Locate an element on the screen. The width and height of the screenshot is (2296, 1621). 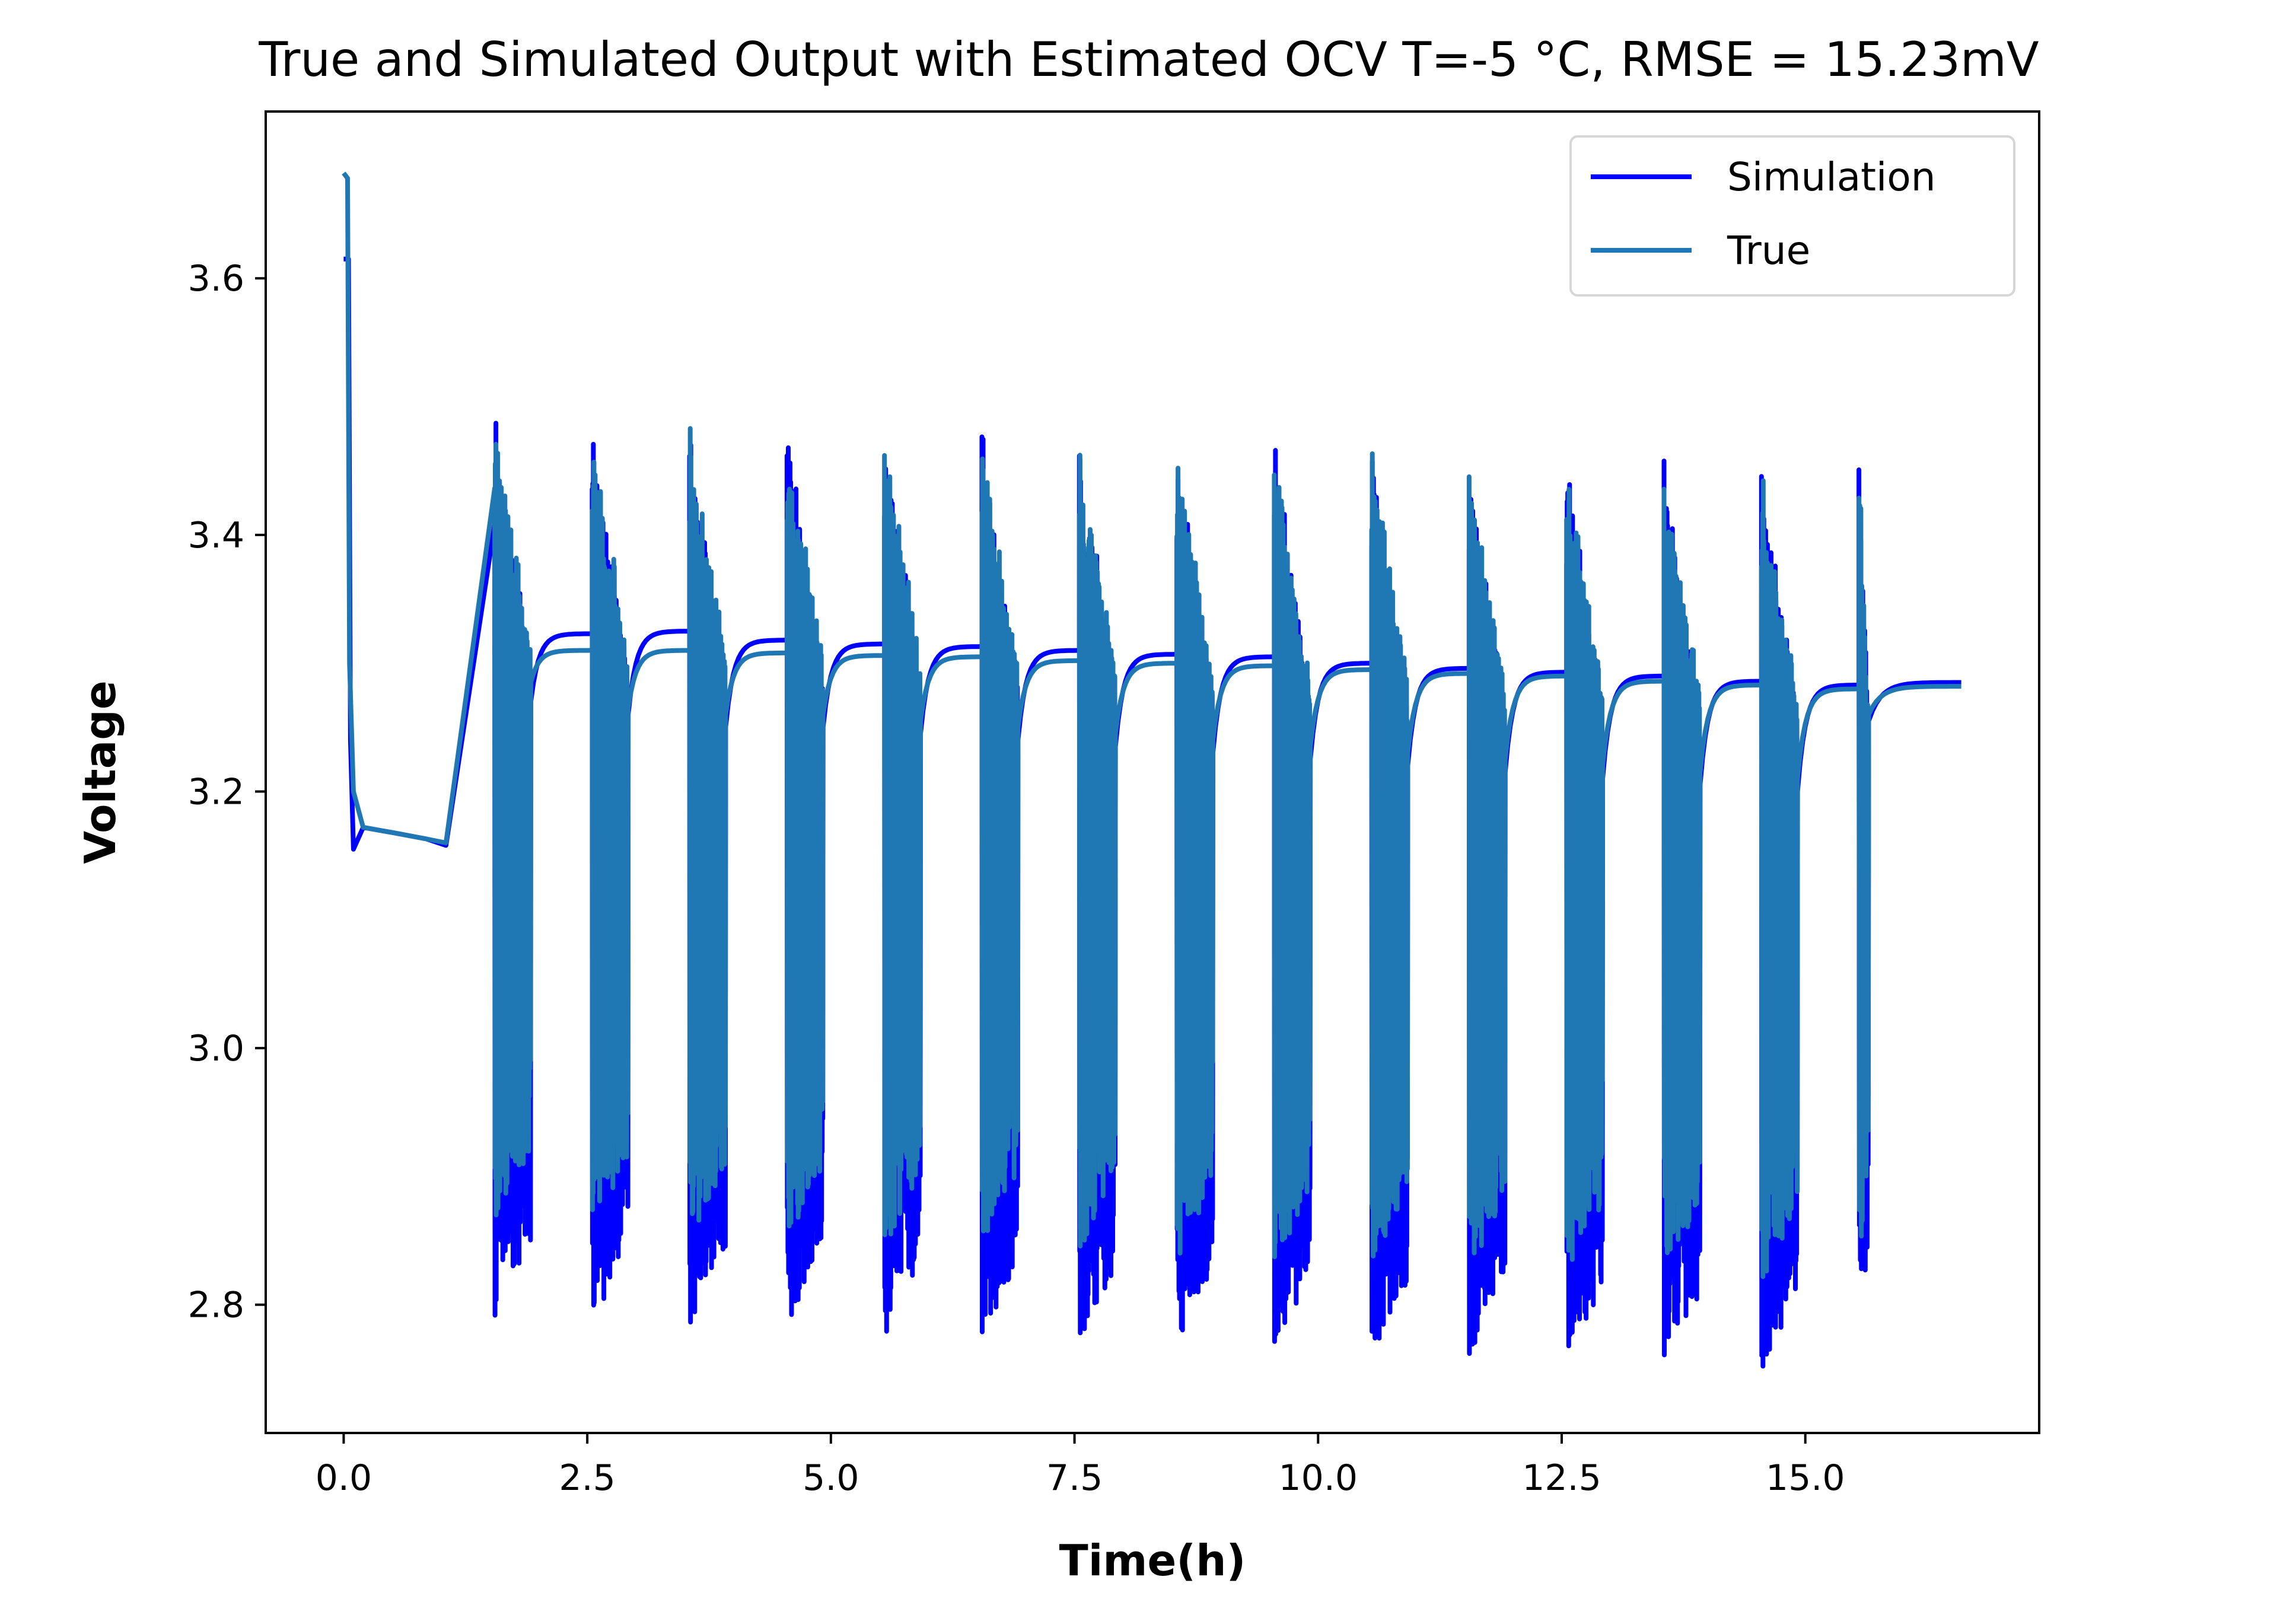
y-tick-label: 3.0 is located at coordinates (216, 1048).